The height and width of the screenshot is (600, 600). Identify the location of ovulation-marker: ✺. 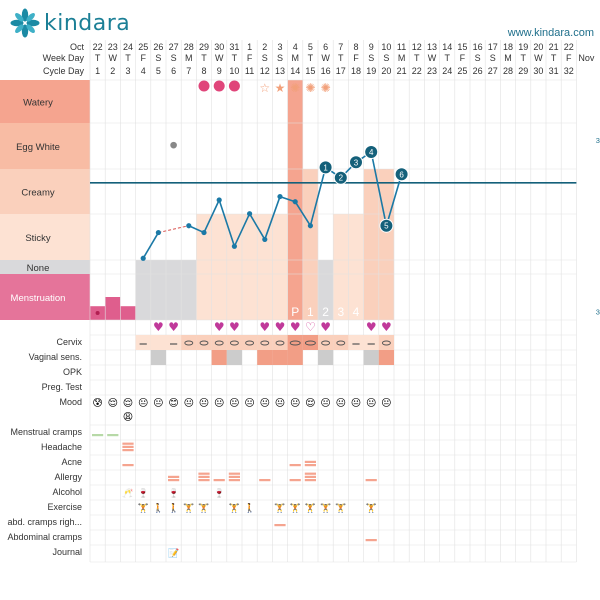
(326, 88).